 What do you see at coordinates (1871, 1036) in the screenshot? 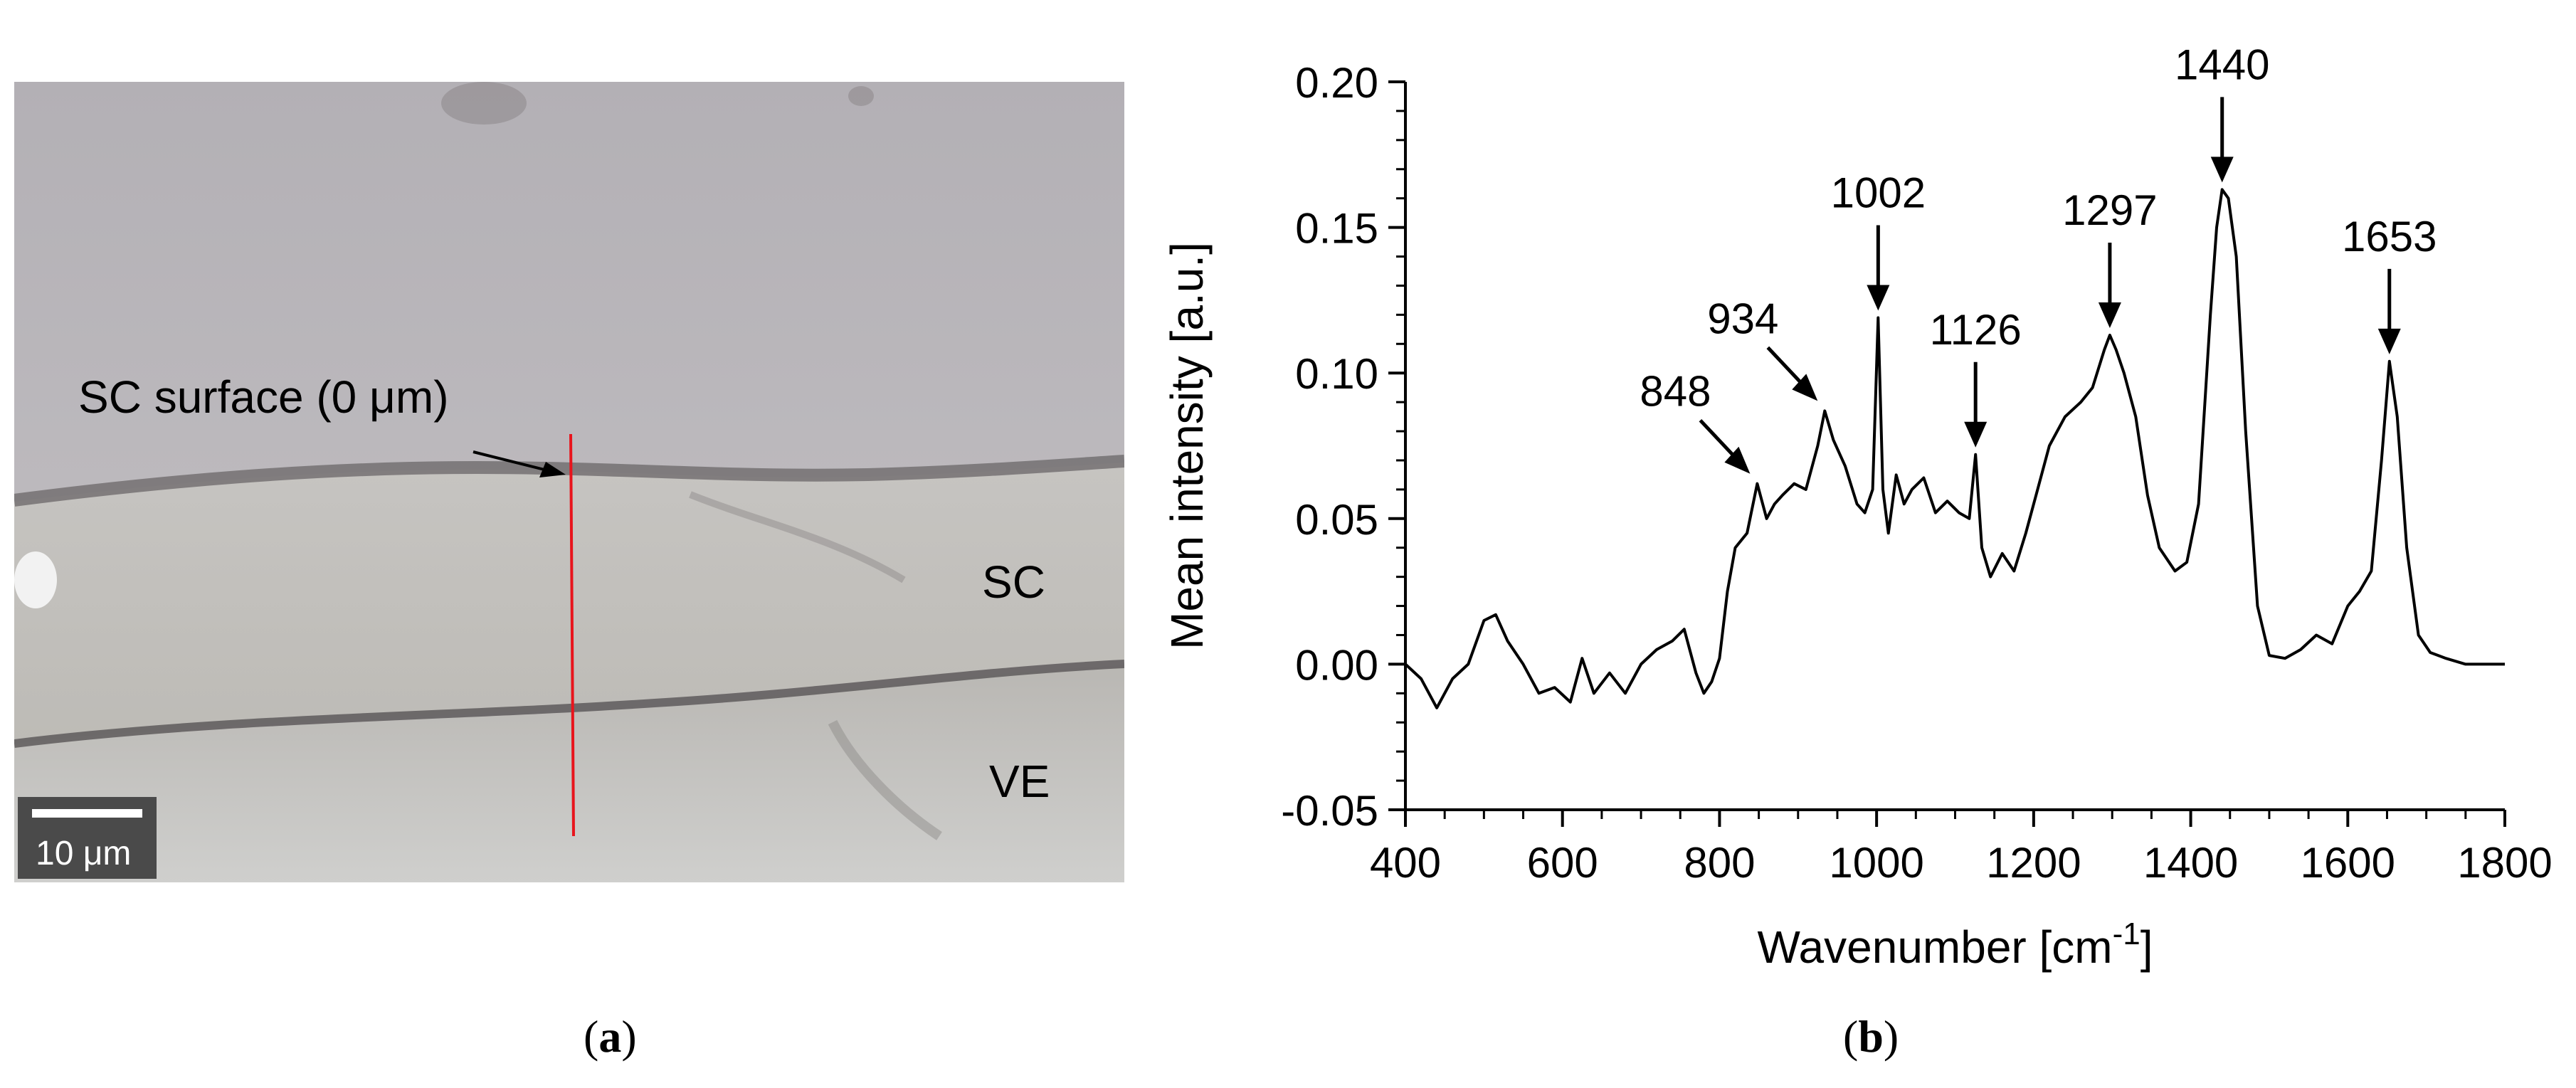
I see `panel-b-label: (b)` at bounding box center [1871, 1036].